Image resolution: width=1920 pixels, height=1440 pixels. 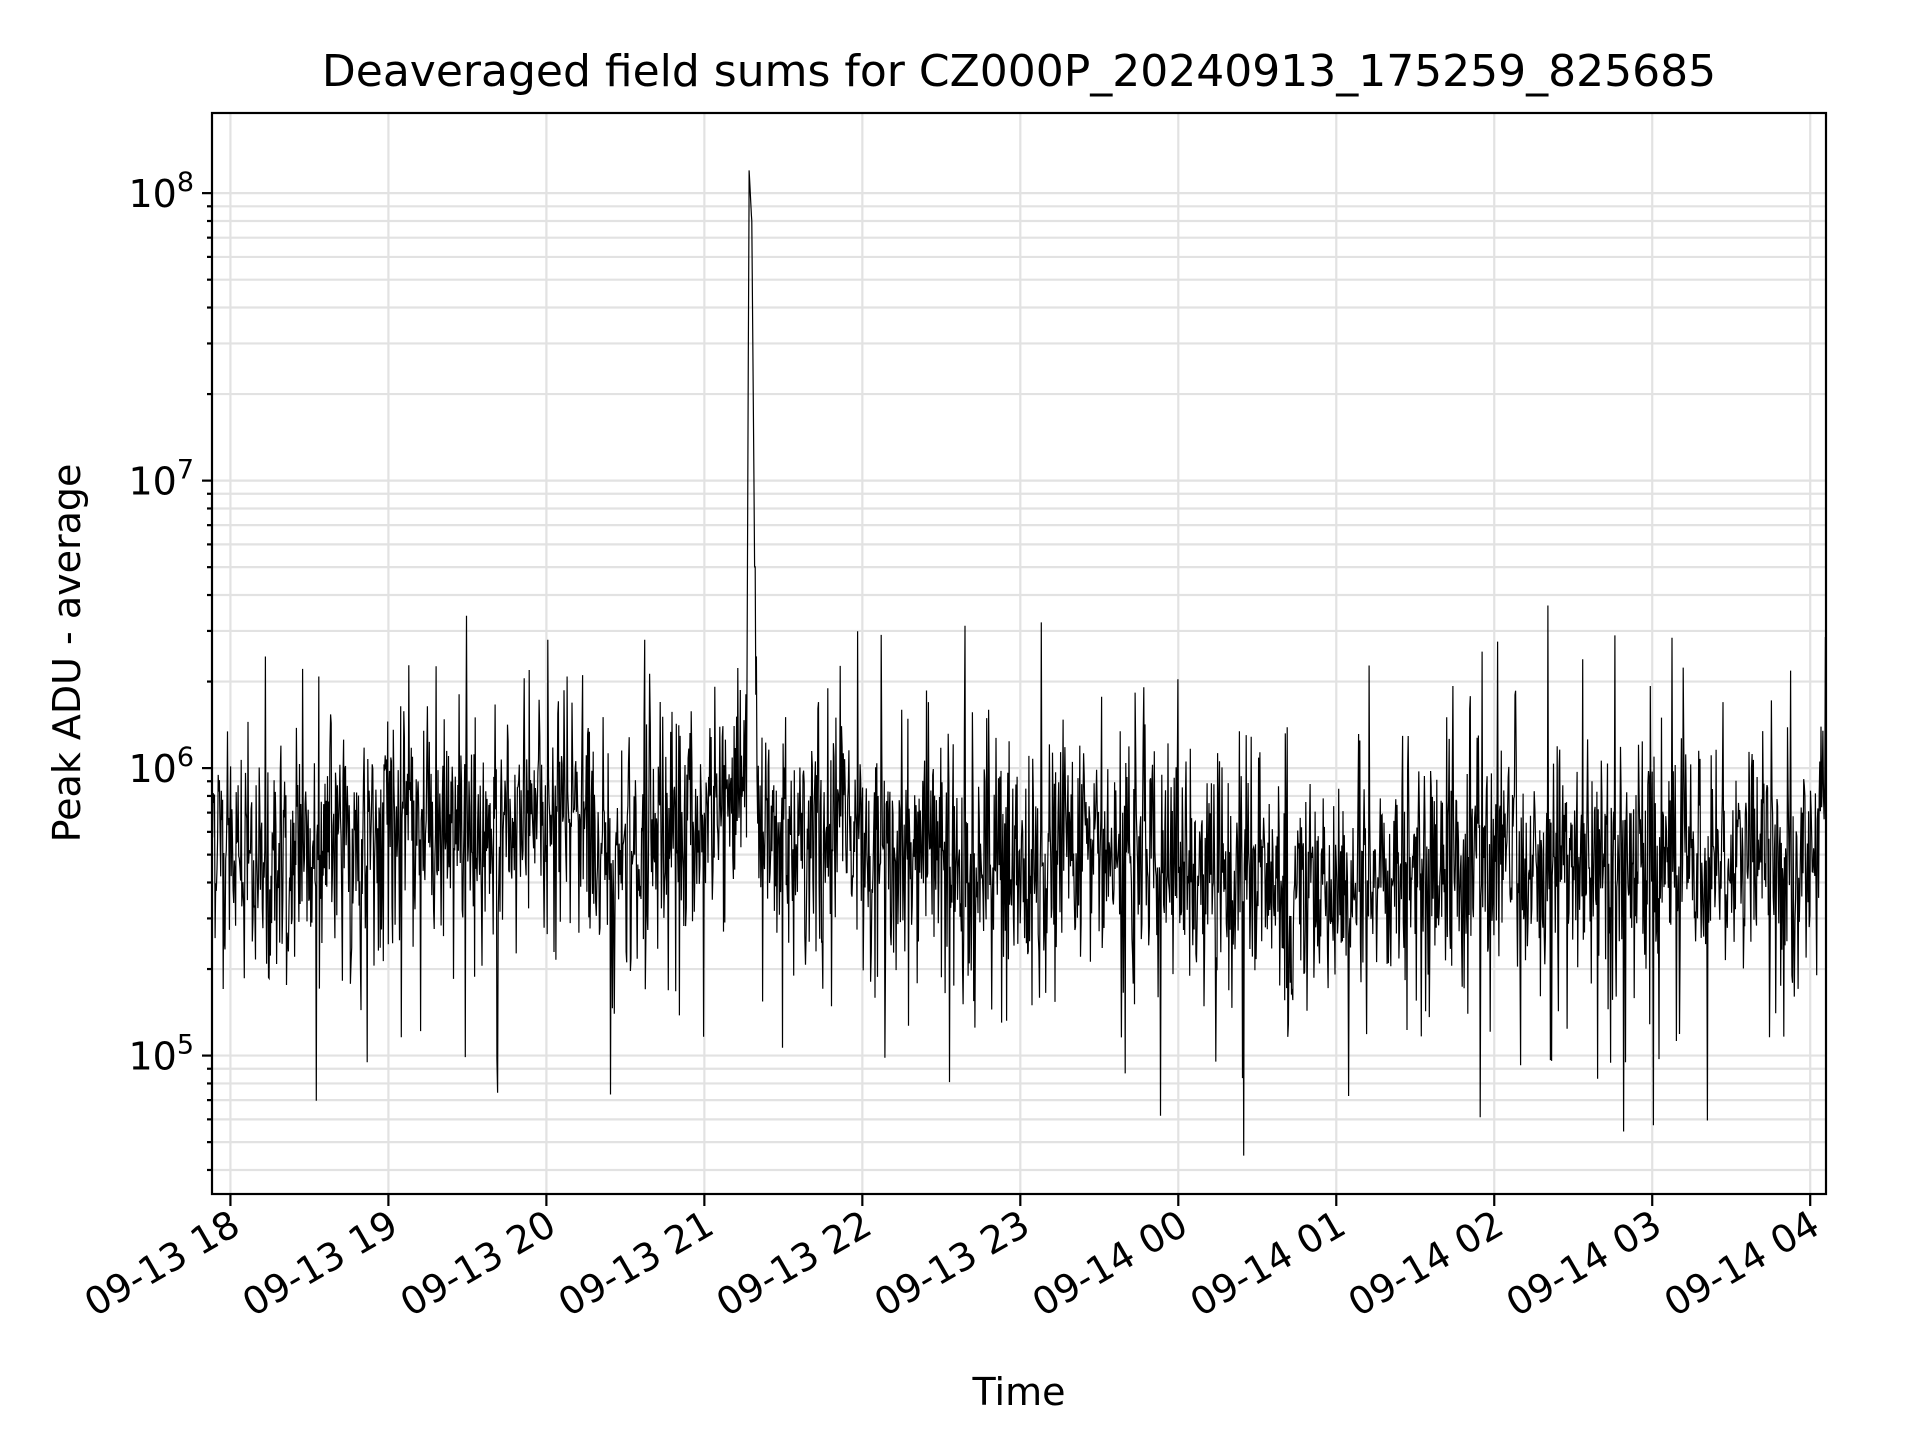 I want to click on x-tick-label: 09-13 20, so click(x=478, y=1264).